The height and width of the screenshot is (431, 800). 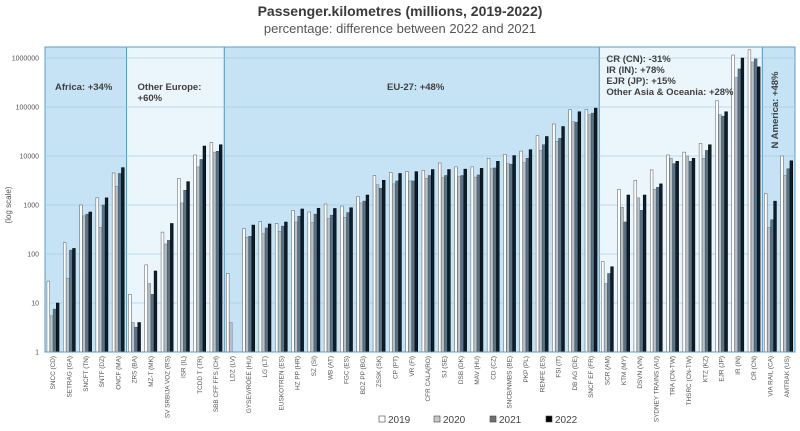 What do you see at coordinates (412, 366) in the screenshot?
I see `x-tick-label: VR (FI)` at bounding box center [412, 366].